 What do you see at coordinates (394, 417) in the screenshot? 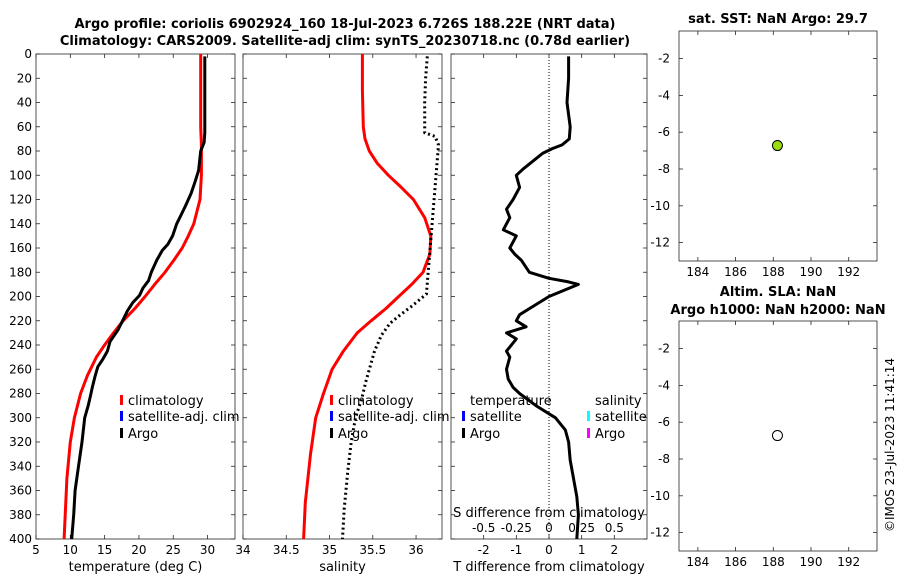
I see `sal-legend-satellite-label: satellite-adj. clim` at bounding box center [394, 417].